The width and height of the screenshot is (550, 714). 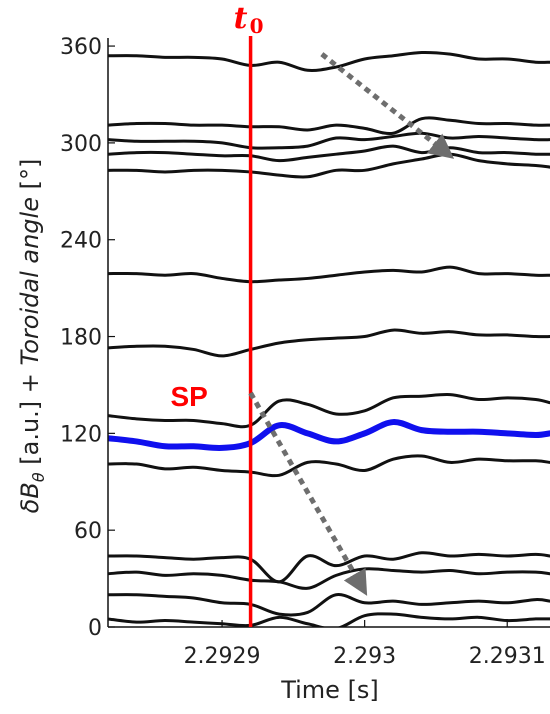 What do you see at coordinates (81, 434) in the screenshot?
I see `y-tick-label: 120` at bounding box center [81, 434].